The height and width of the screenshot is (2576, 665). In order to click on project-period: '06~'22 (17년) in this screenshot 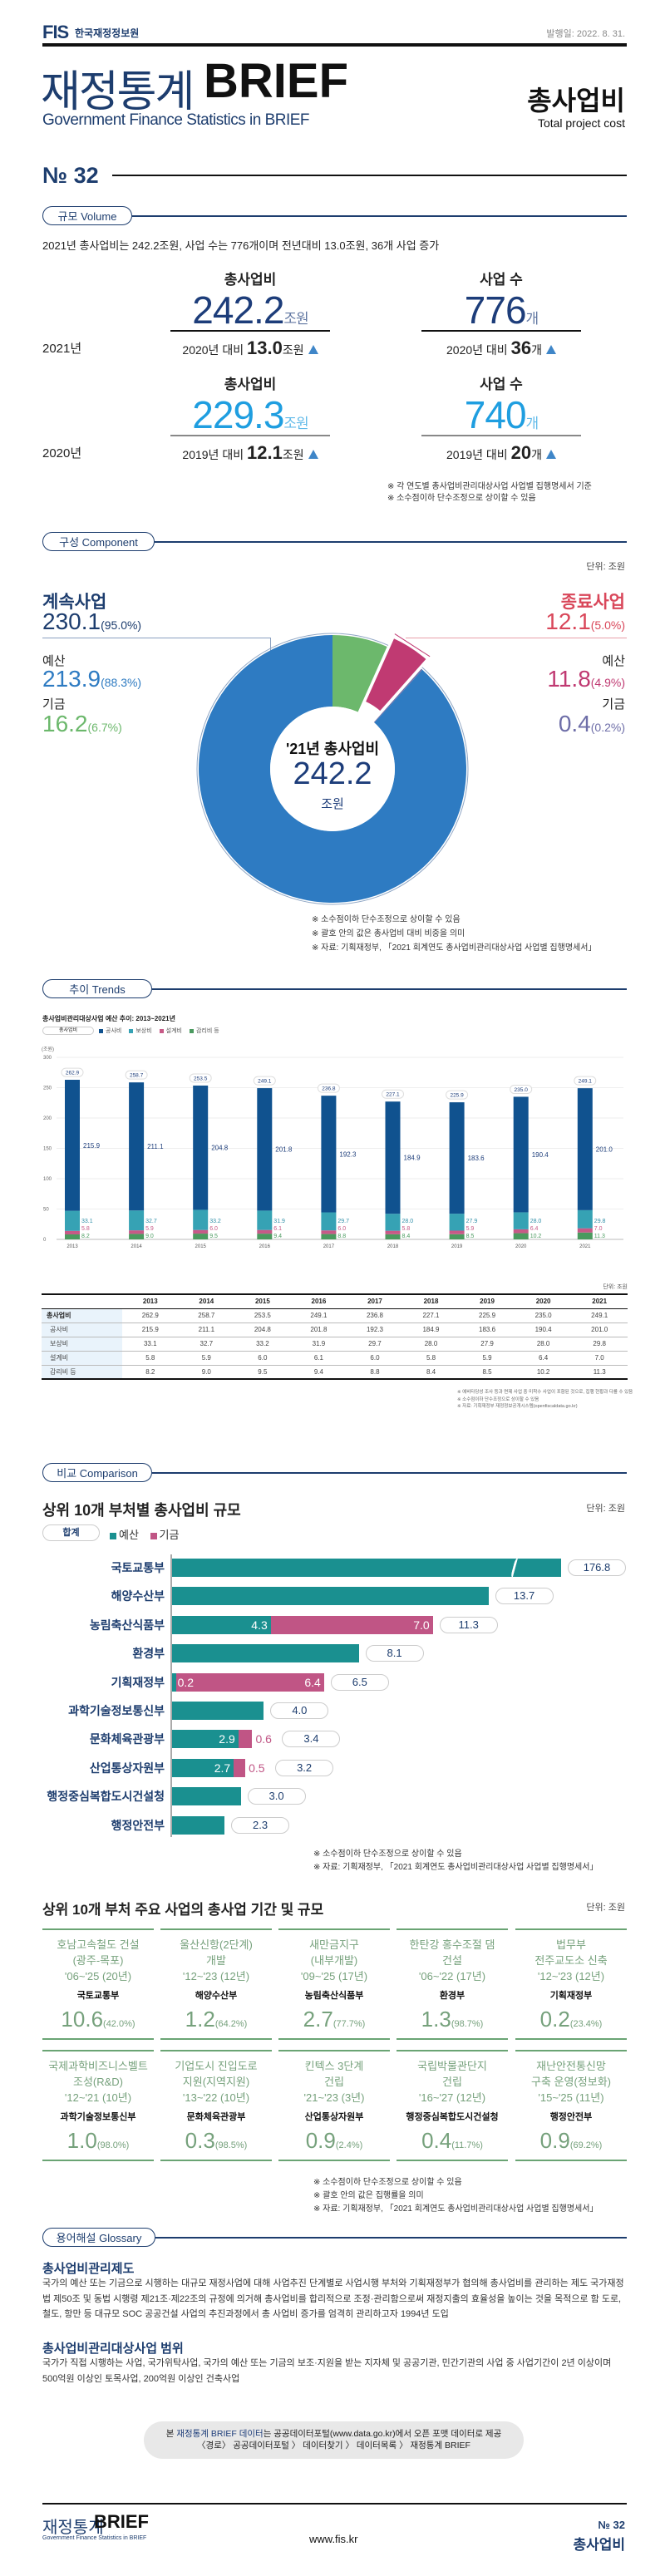, I will do `click(452, 1976)`.